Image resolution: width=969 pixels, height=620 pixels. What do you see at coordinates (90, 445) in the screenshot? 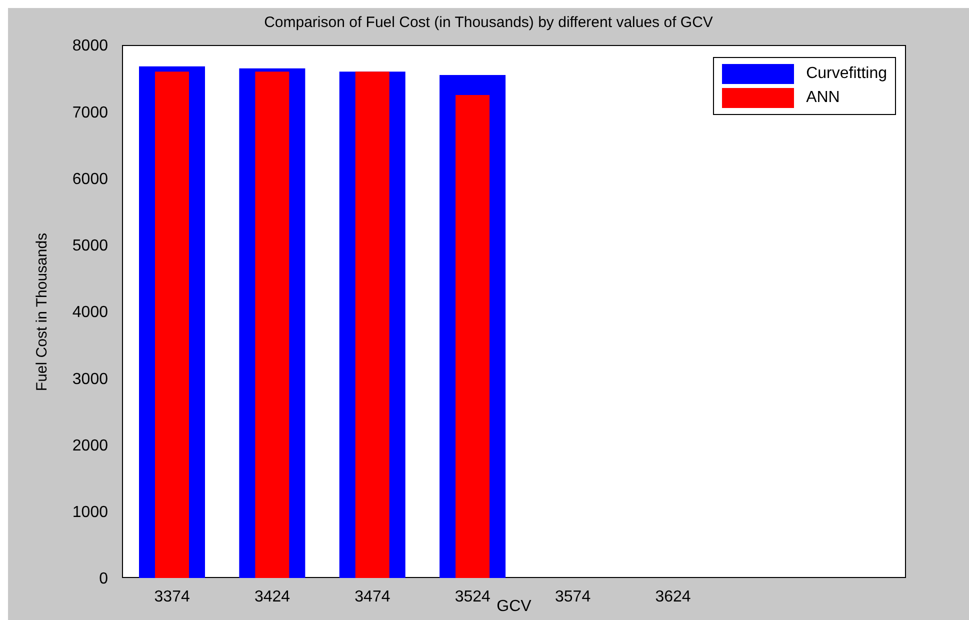
I see `y-tick-label: 2000` at bounding box center [90, 445].